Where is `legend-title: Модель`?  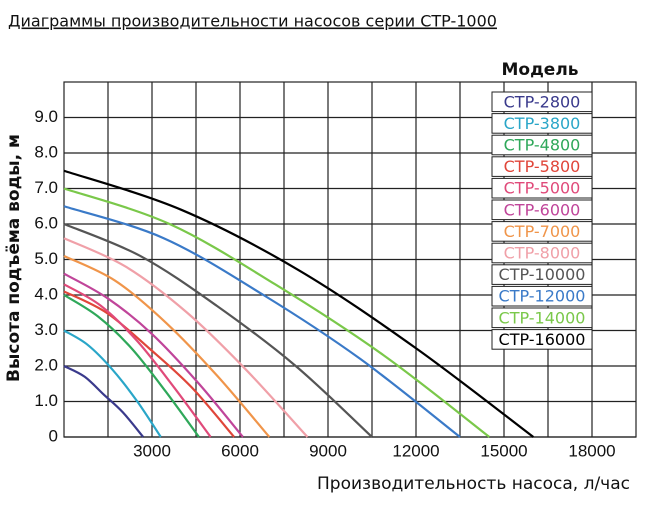 legend-title: Модель is located at coordinates (539, 70).